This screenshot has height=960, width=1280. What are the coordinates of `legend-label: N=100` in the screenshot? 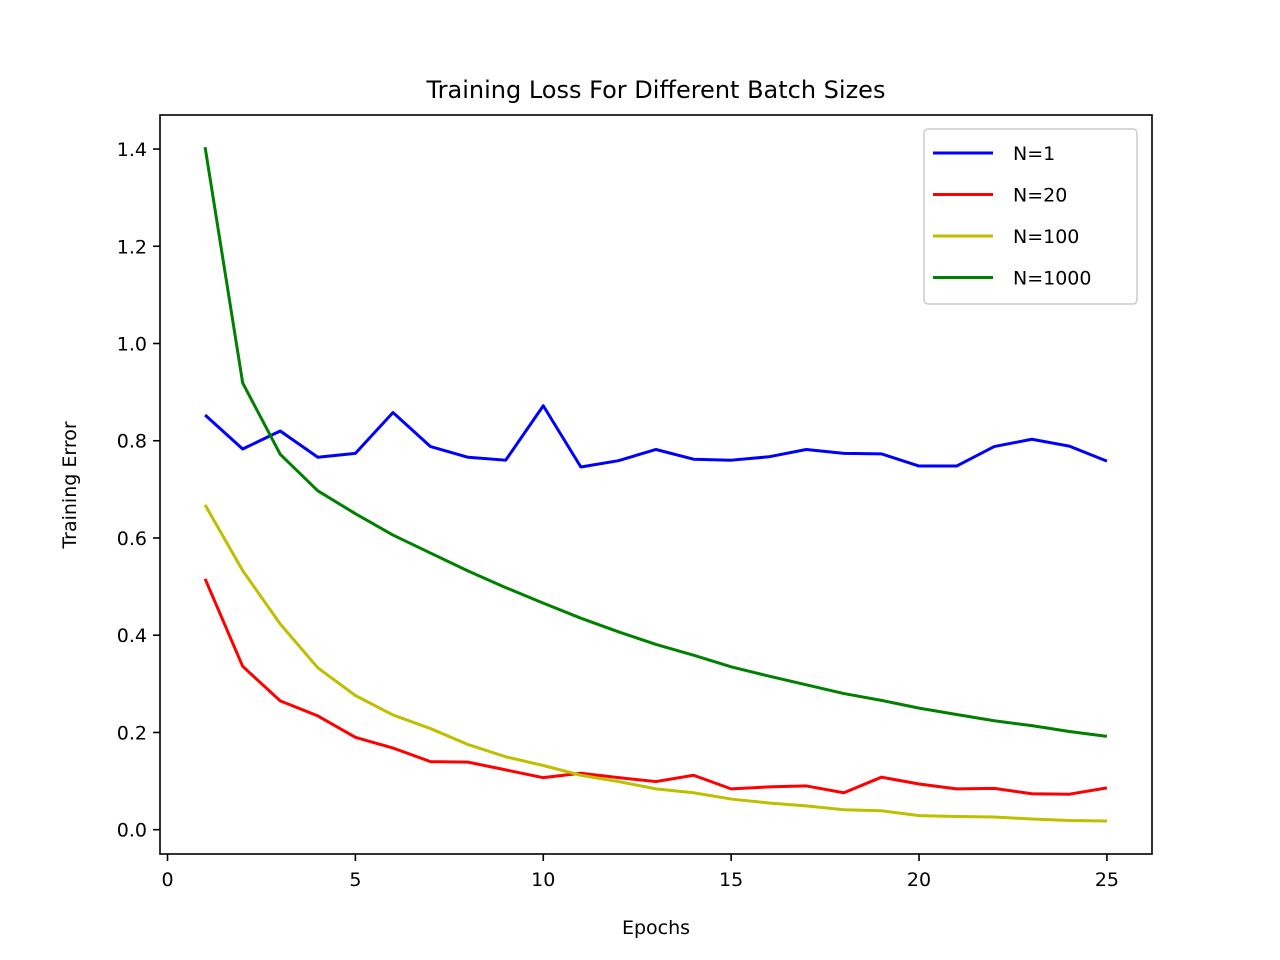 It's located at (1046, 237).